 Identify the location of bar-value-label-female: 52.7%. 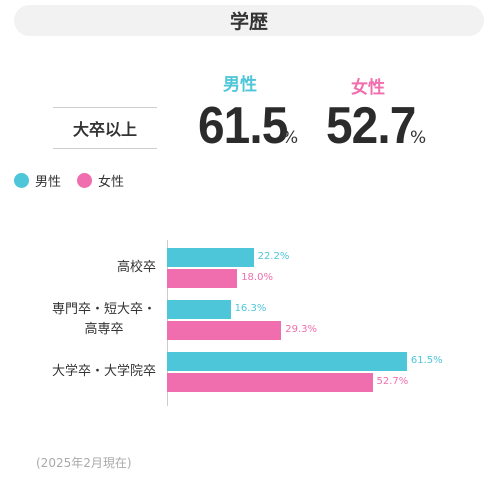
(392, 381).